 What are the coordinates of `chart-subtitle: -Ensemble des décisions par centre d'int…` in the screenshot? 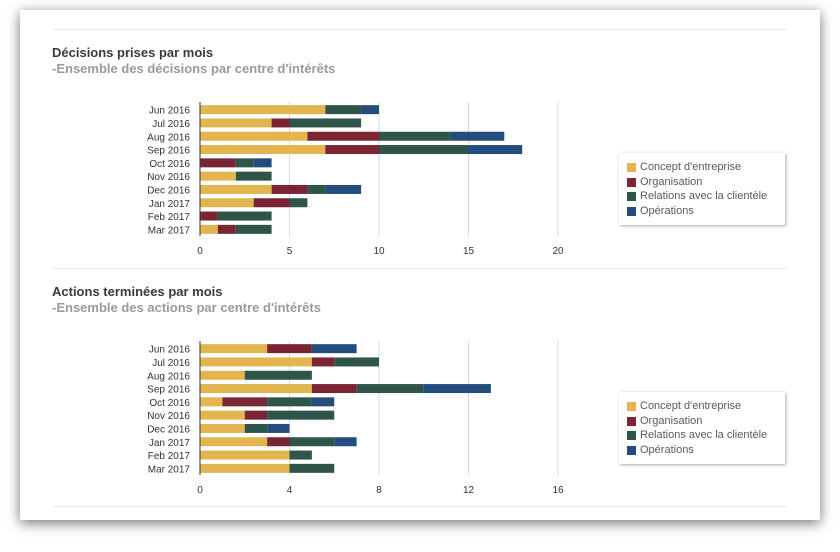 It's located at (194, 68).